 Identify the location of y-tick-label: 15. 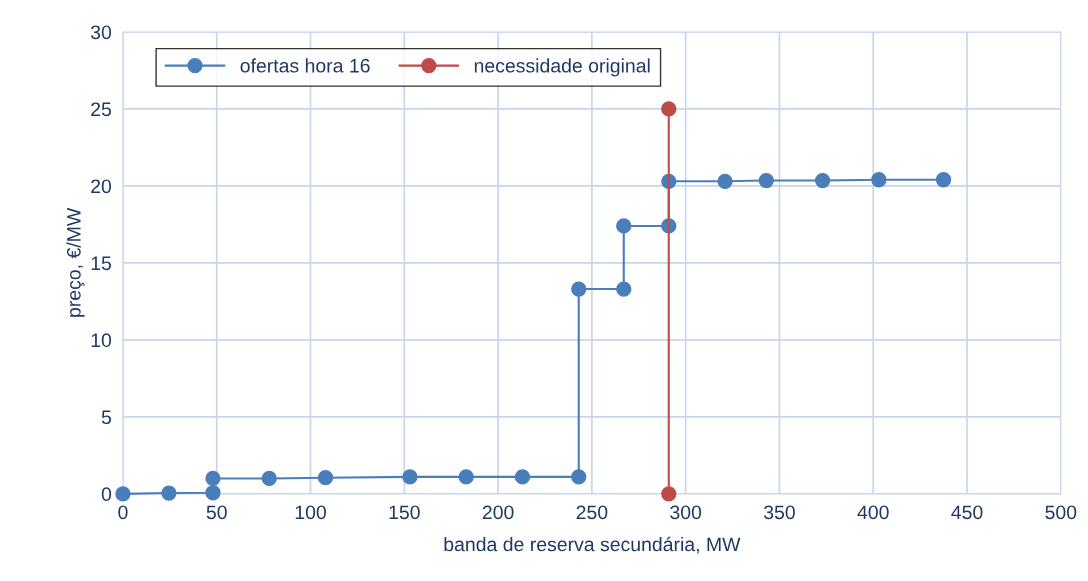
(101, 263).